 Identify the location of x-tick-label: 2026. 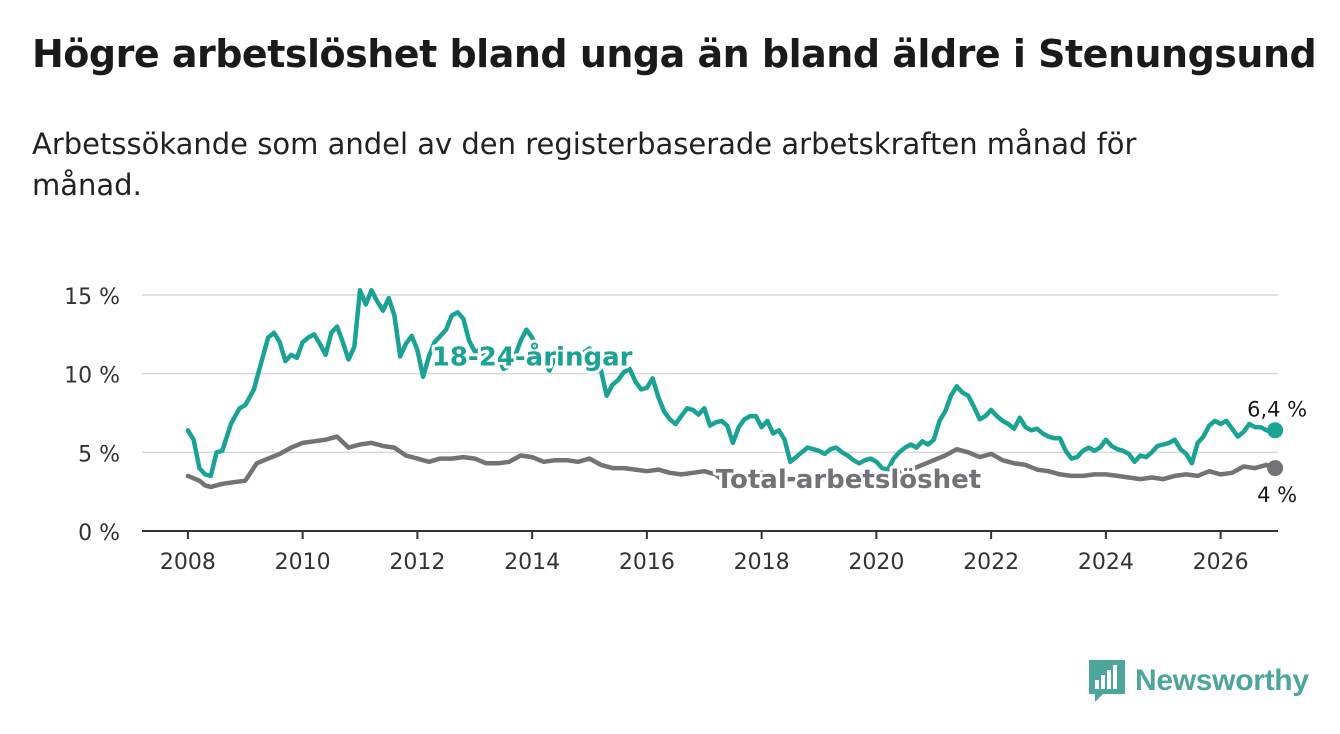
(1221, 562).